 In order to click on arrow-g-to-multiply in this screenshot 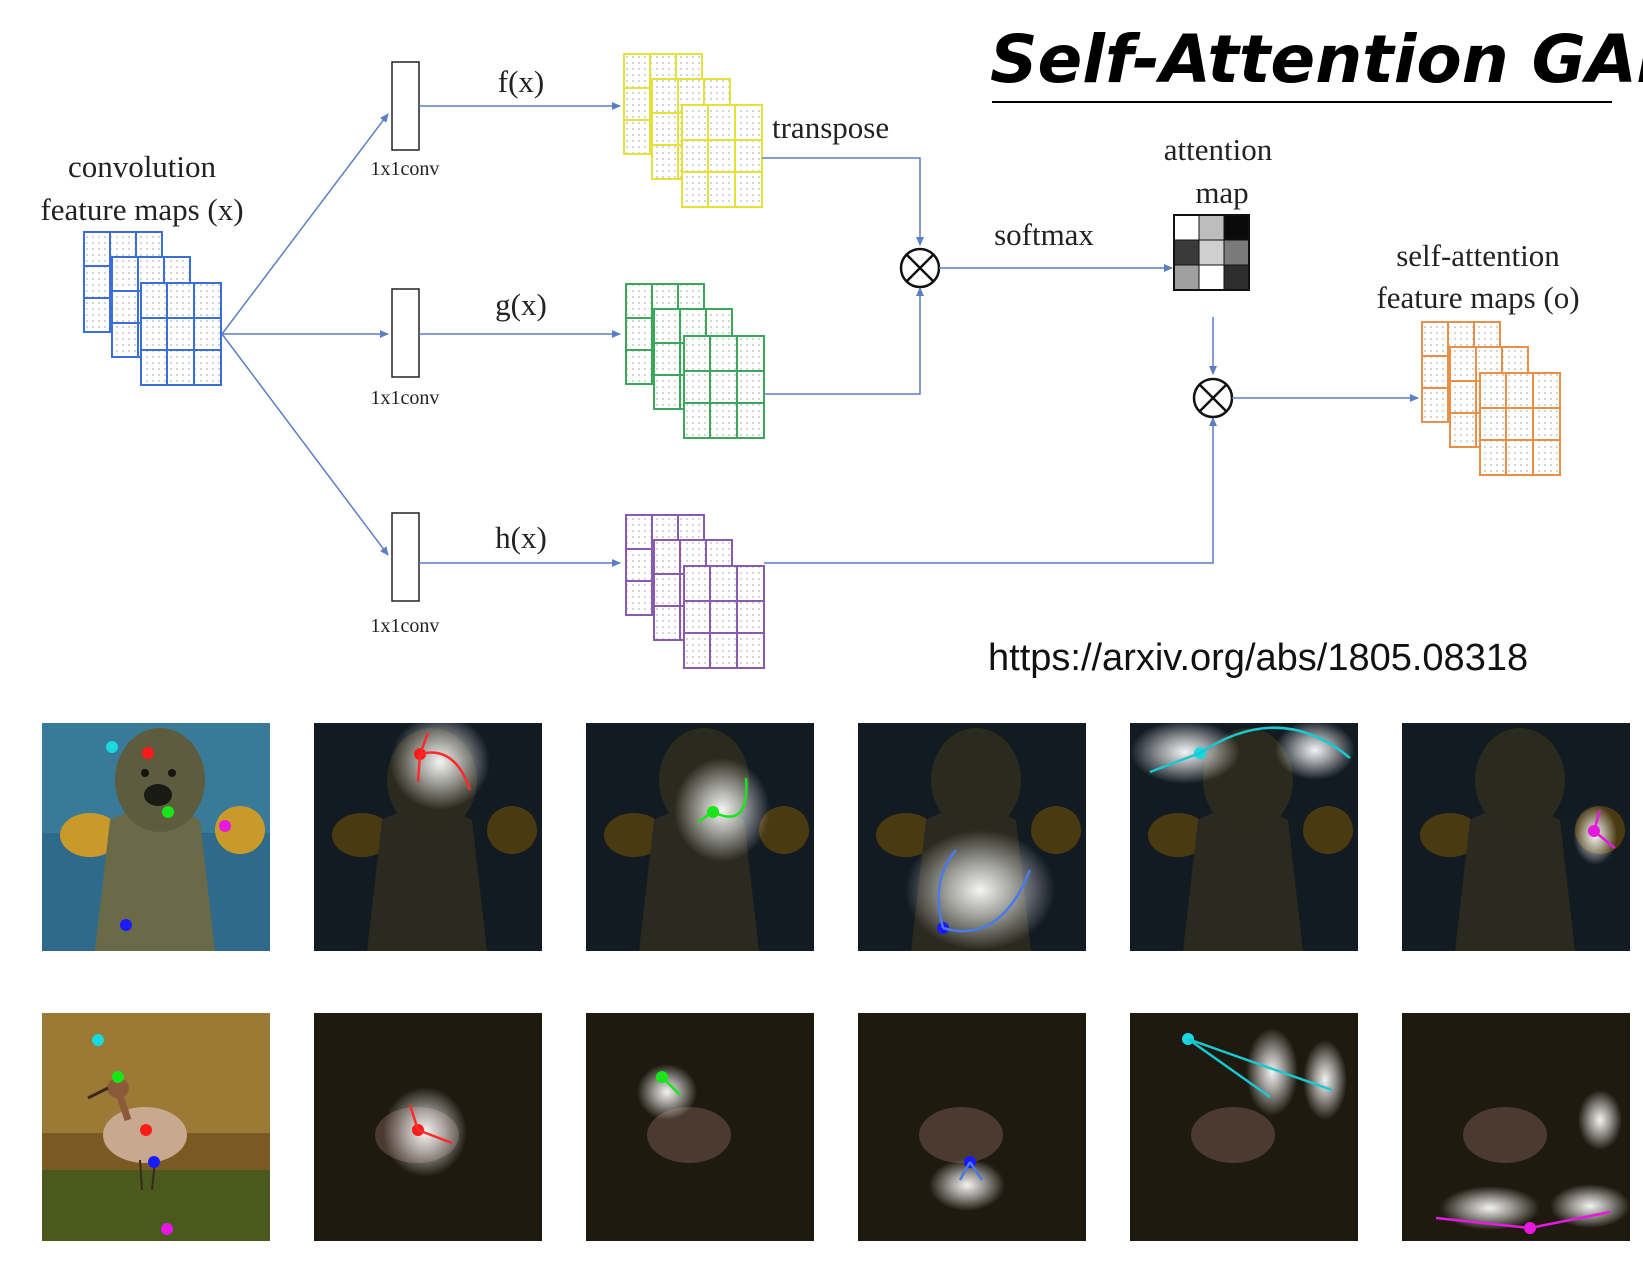, I will do `click(844, 341)`.